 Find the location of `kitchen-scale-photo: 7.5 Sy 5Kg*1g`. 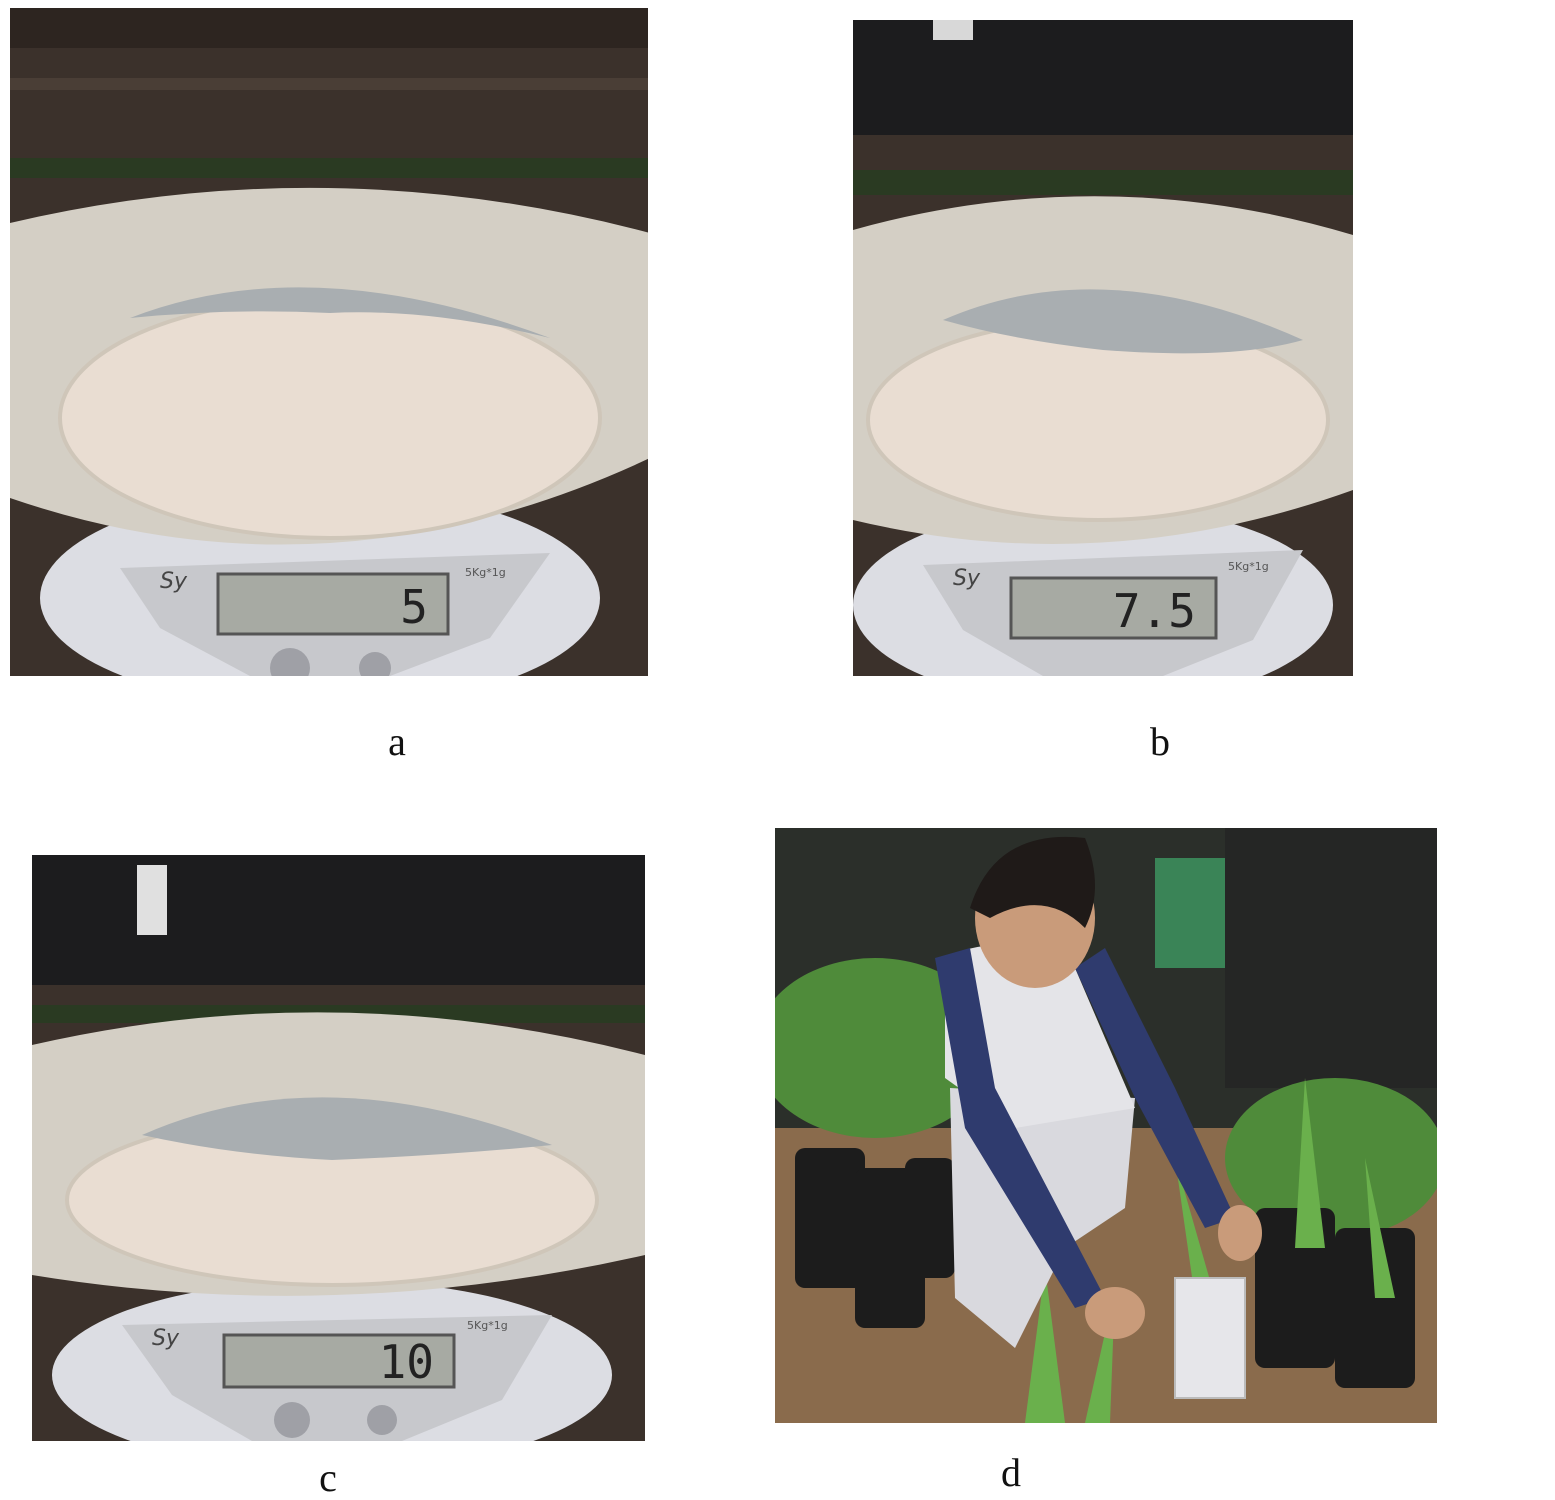

kitchen-scale-photo: 7.5 Sy 5Kg*1g is located at coordinates (1103, 348).